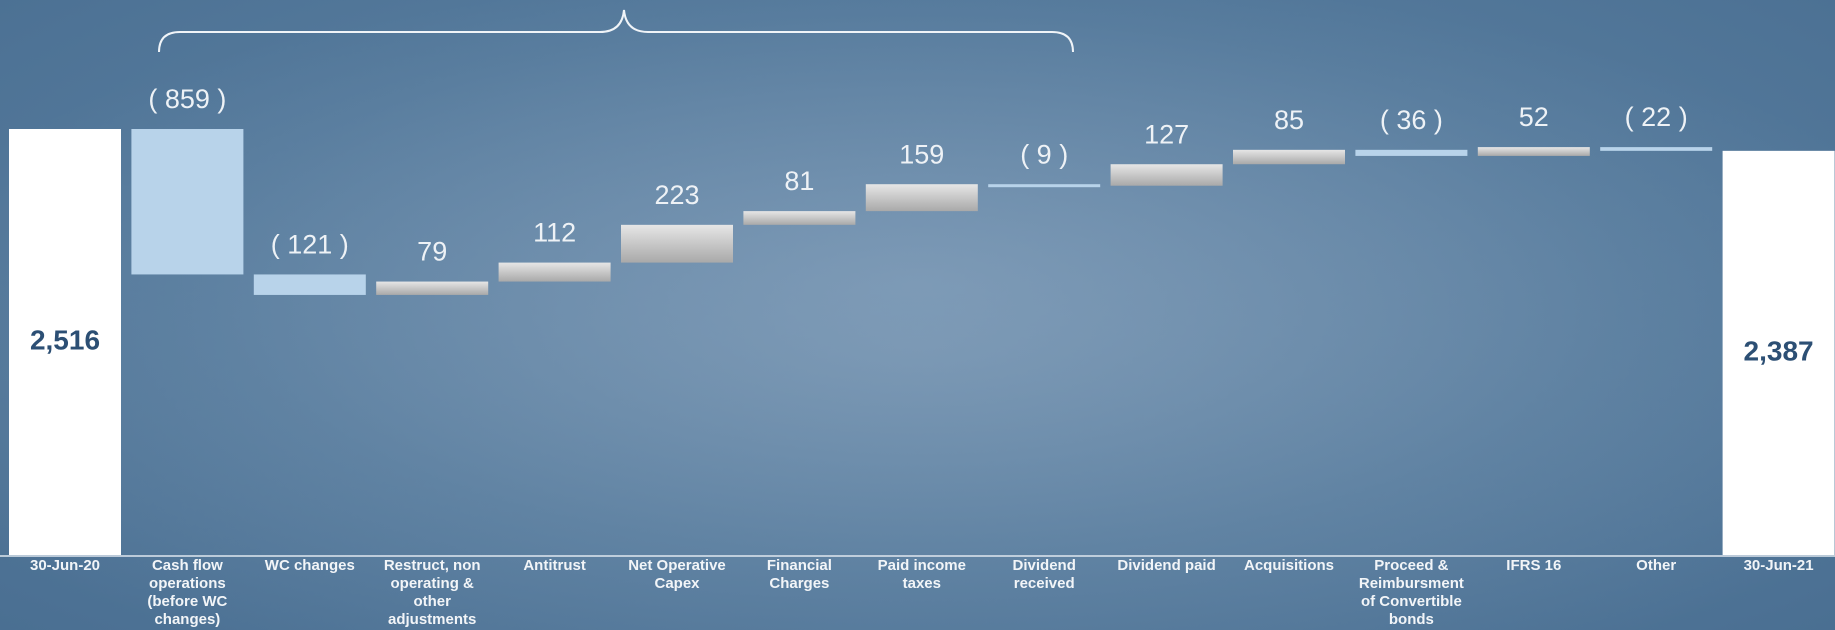  What do you see at coordinates (554, 565) in the screenshot?
I see `x-tick-label: Antitrust` at bounding box center [554, 565].